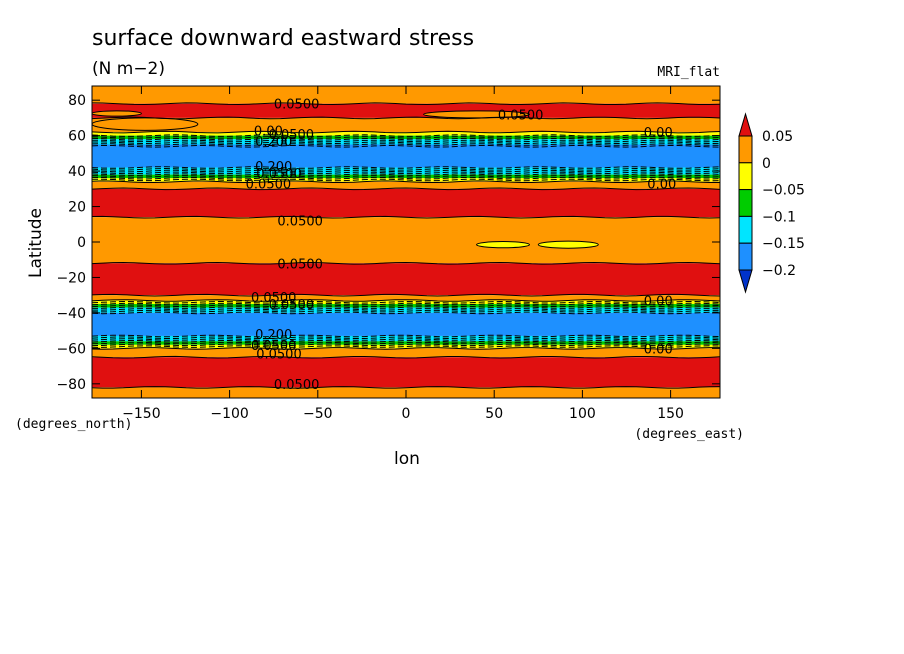  What do you see at coordinates (783, 191) in the screenshot?
I see `colorbar-label: −0.05` at bounding box center [783, 191].